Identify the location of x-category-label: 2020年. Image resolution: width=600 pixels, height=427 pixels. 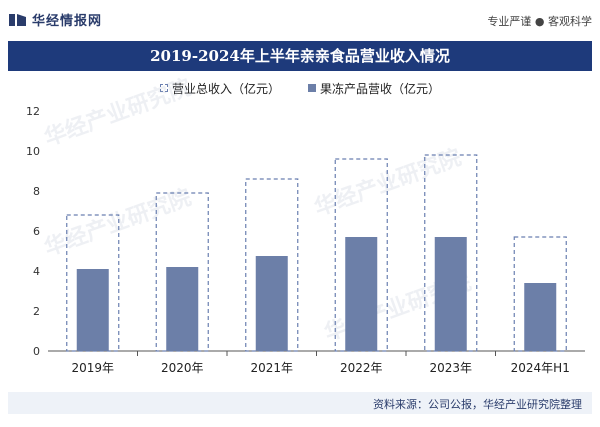
(182, 368).